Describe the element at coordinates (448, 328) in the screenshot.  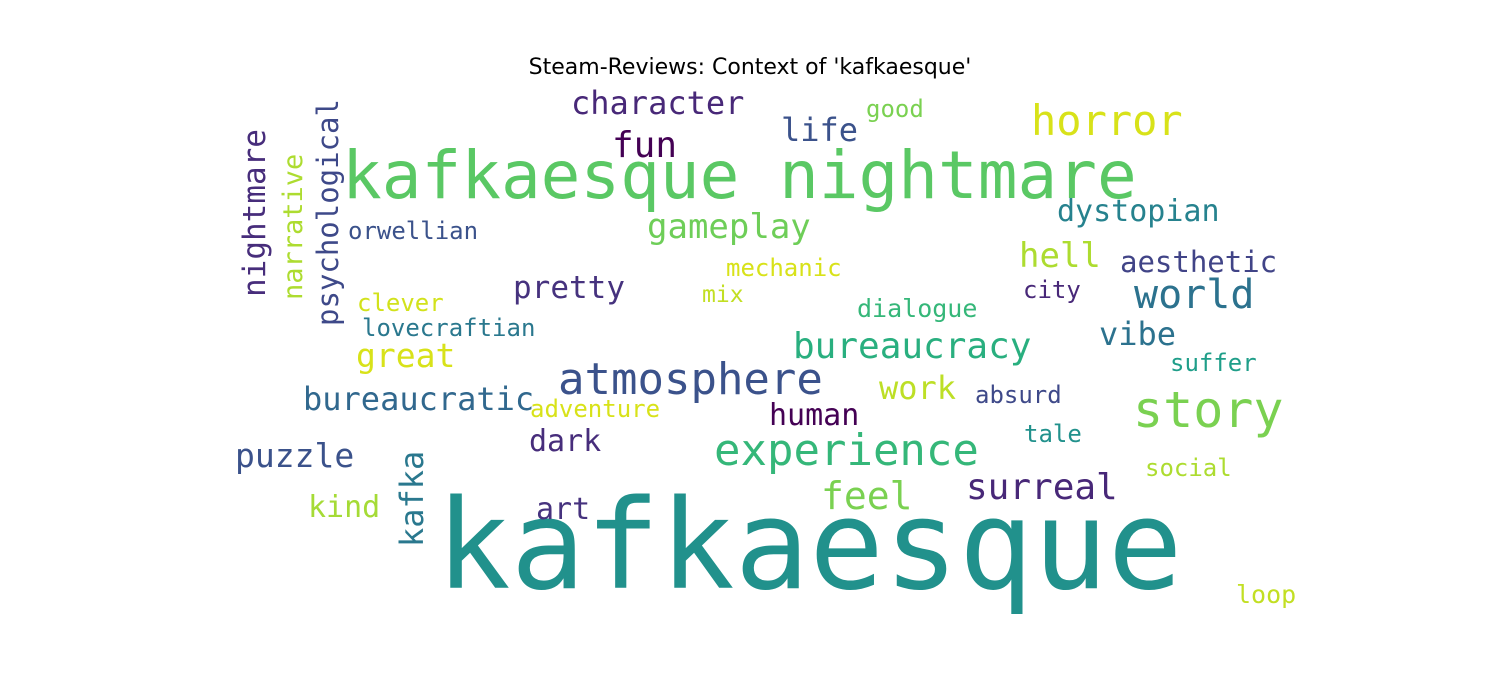
I see `word-lovecraftian: lovecraftian` at that location.